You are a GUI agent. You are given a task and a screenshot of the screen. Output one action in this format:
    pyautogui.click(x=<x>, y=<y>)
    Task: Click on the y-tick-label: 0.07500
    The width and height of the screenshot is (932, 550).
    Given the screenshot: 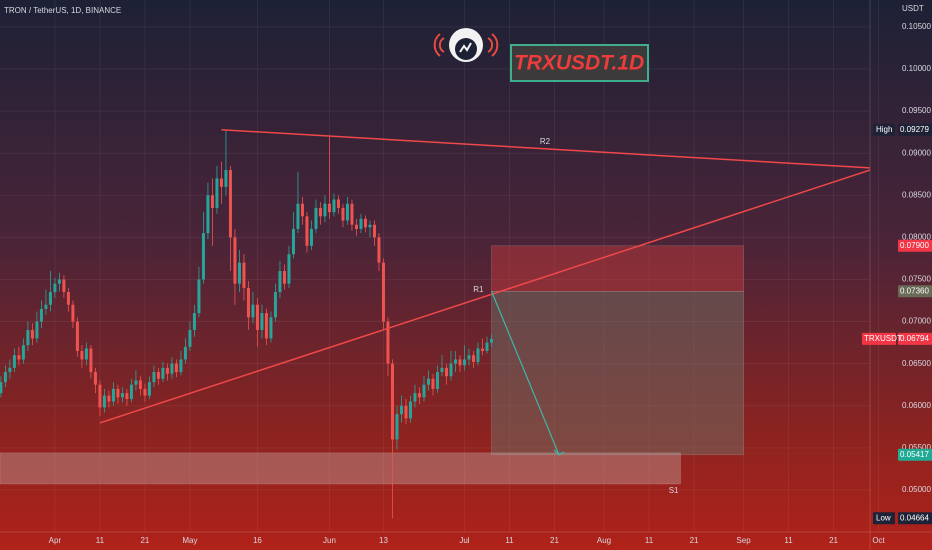 What is the action you would take?
    pyautogui.click(x=916, y=279)
    